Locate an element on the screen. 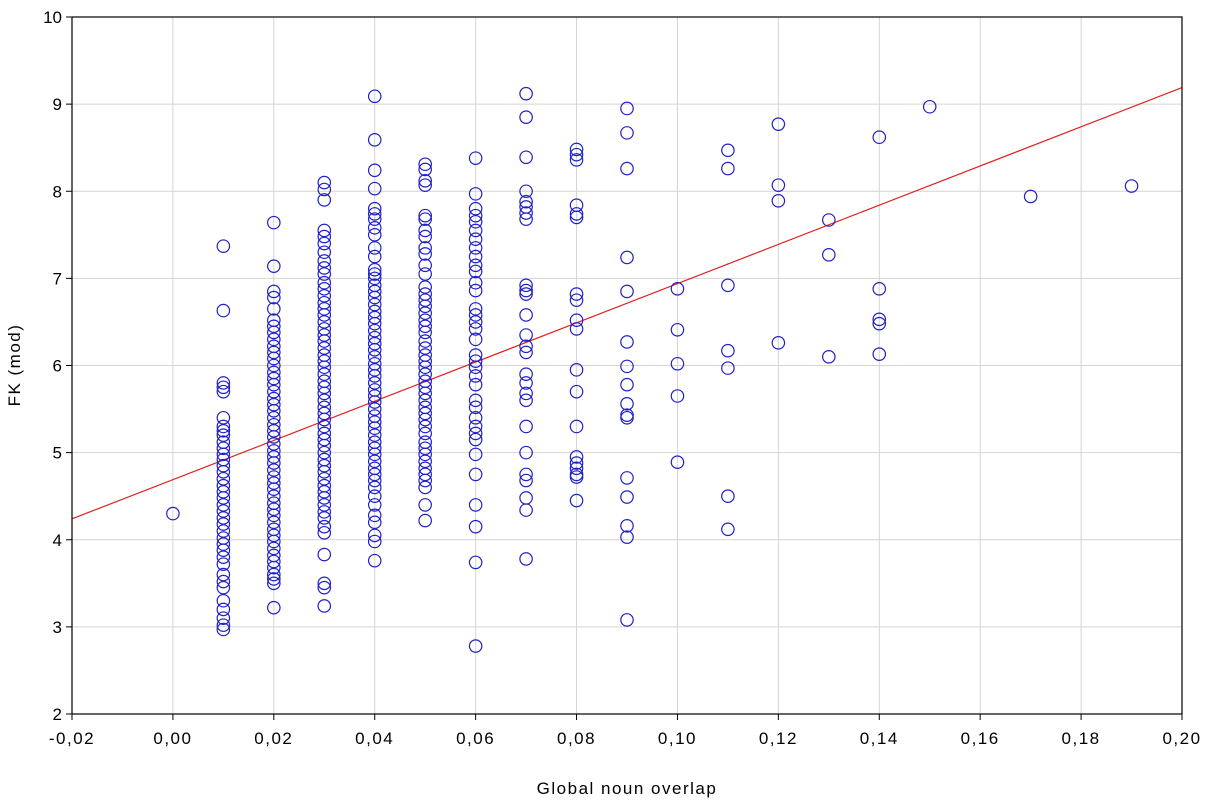  x-tick-label: -0,02 is located at coordinates (72, 738).